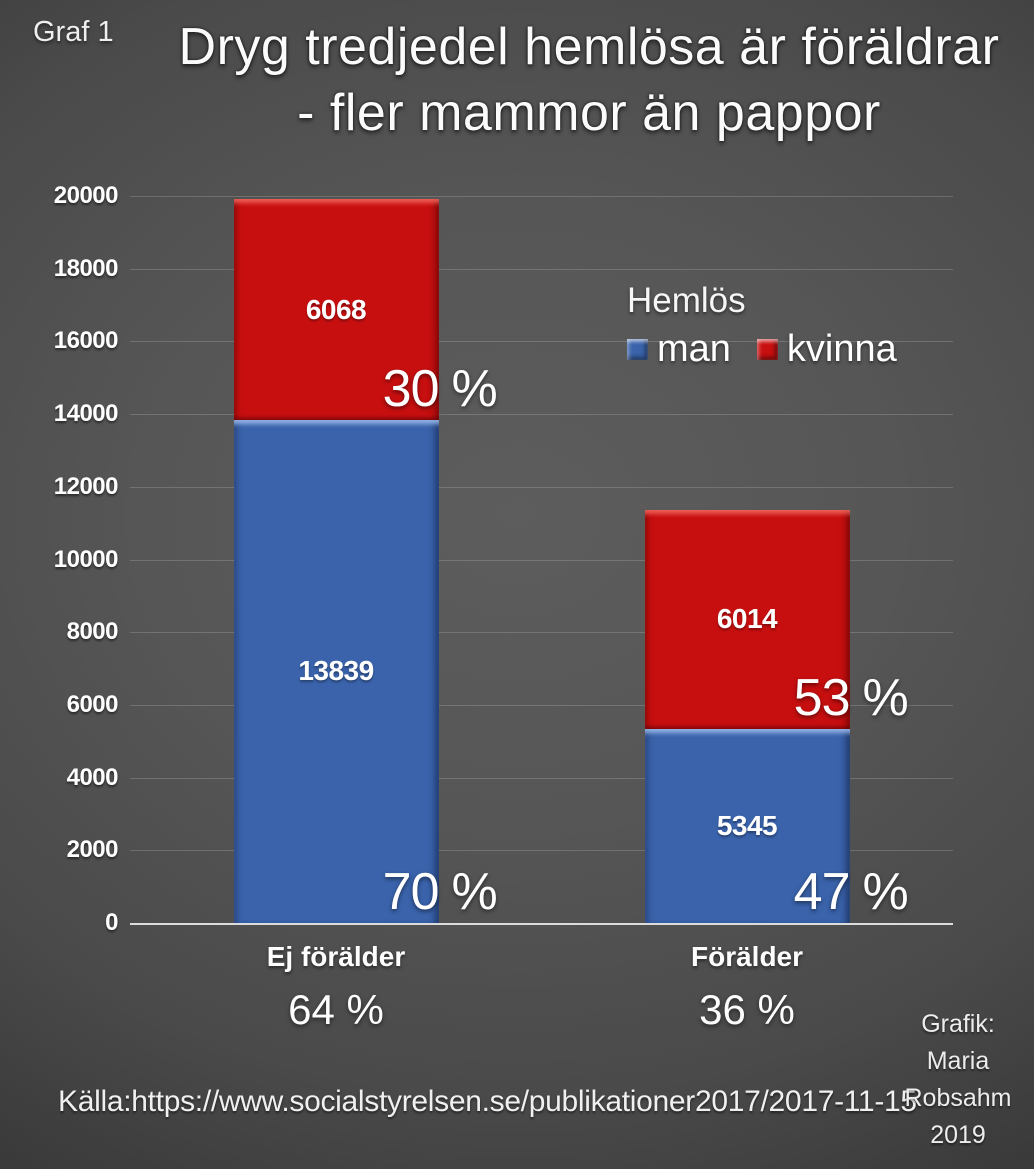  What do you see at coordinates (92, 777) in the screenshot?
I see `y-axis-tick-label: 4000` at bounding box center [92, 777].